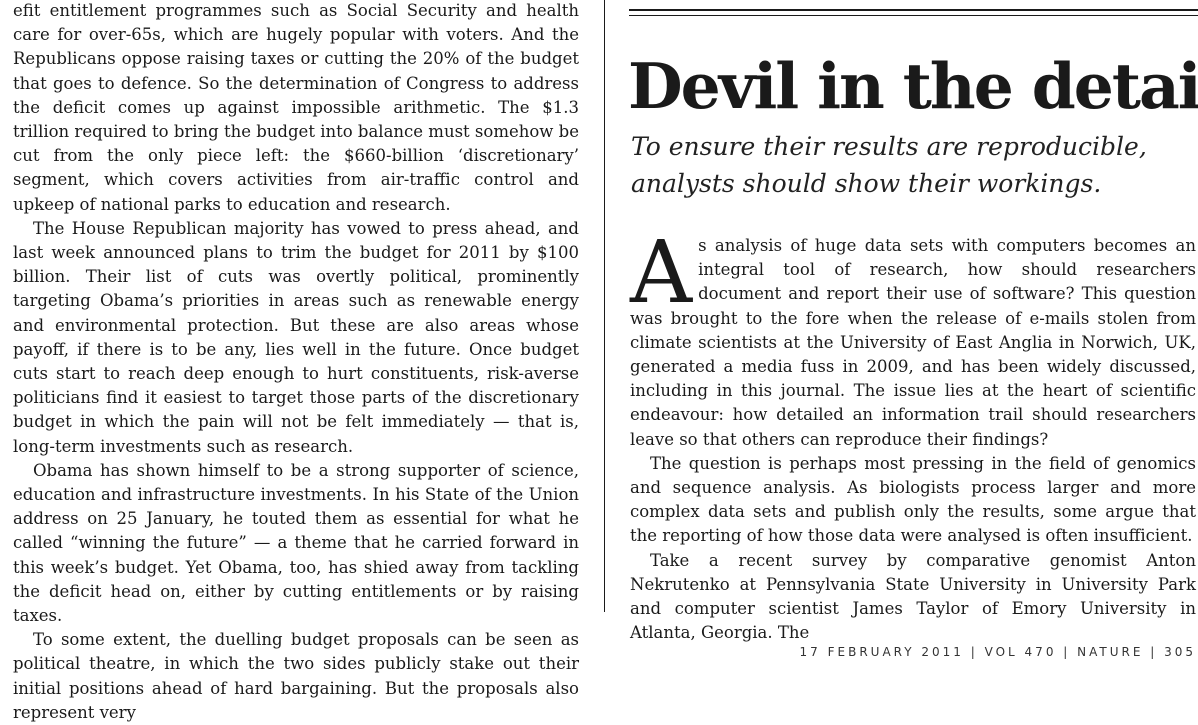 This screenshot has width=1198, height=725. I want to click on drop-cap: A, so click(661, 273).